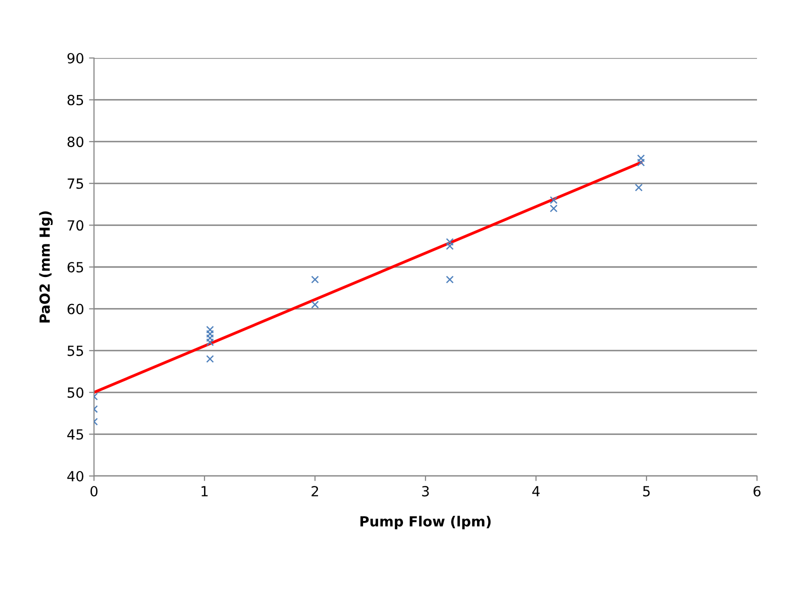  What do you see at coordinates (315, 491) in the screenshot?
I see `x-tick-label: 2` at bounding box center [315, 491].